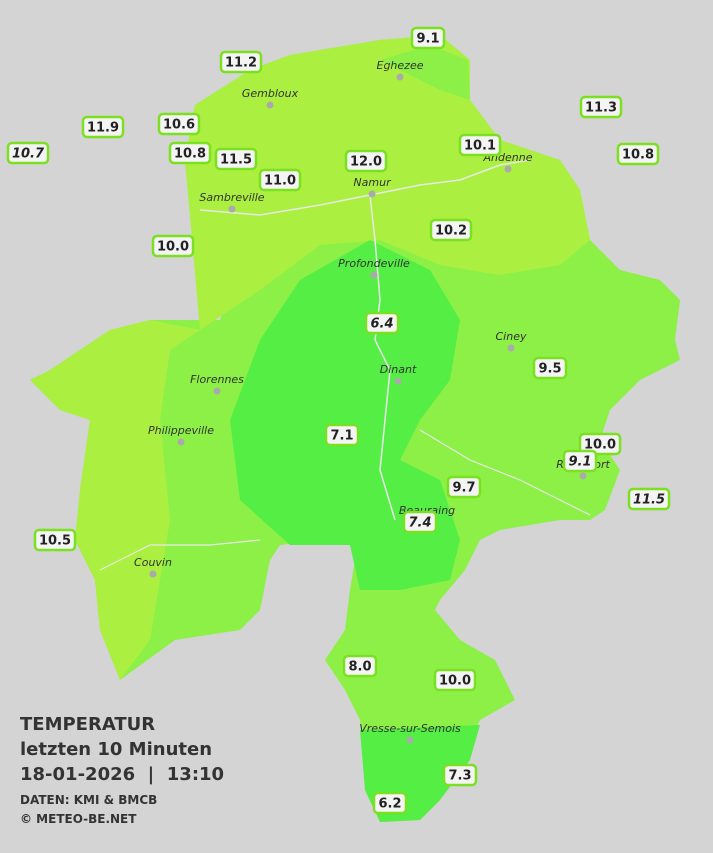 The width and height of the screenshot is (713, 853). Describe the element at coordinates (116, 749) in the screenshot. I see `subtitle: letzten 10 Minuten` at that location.